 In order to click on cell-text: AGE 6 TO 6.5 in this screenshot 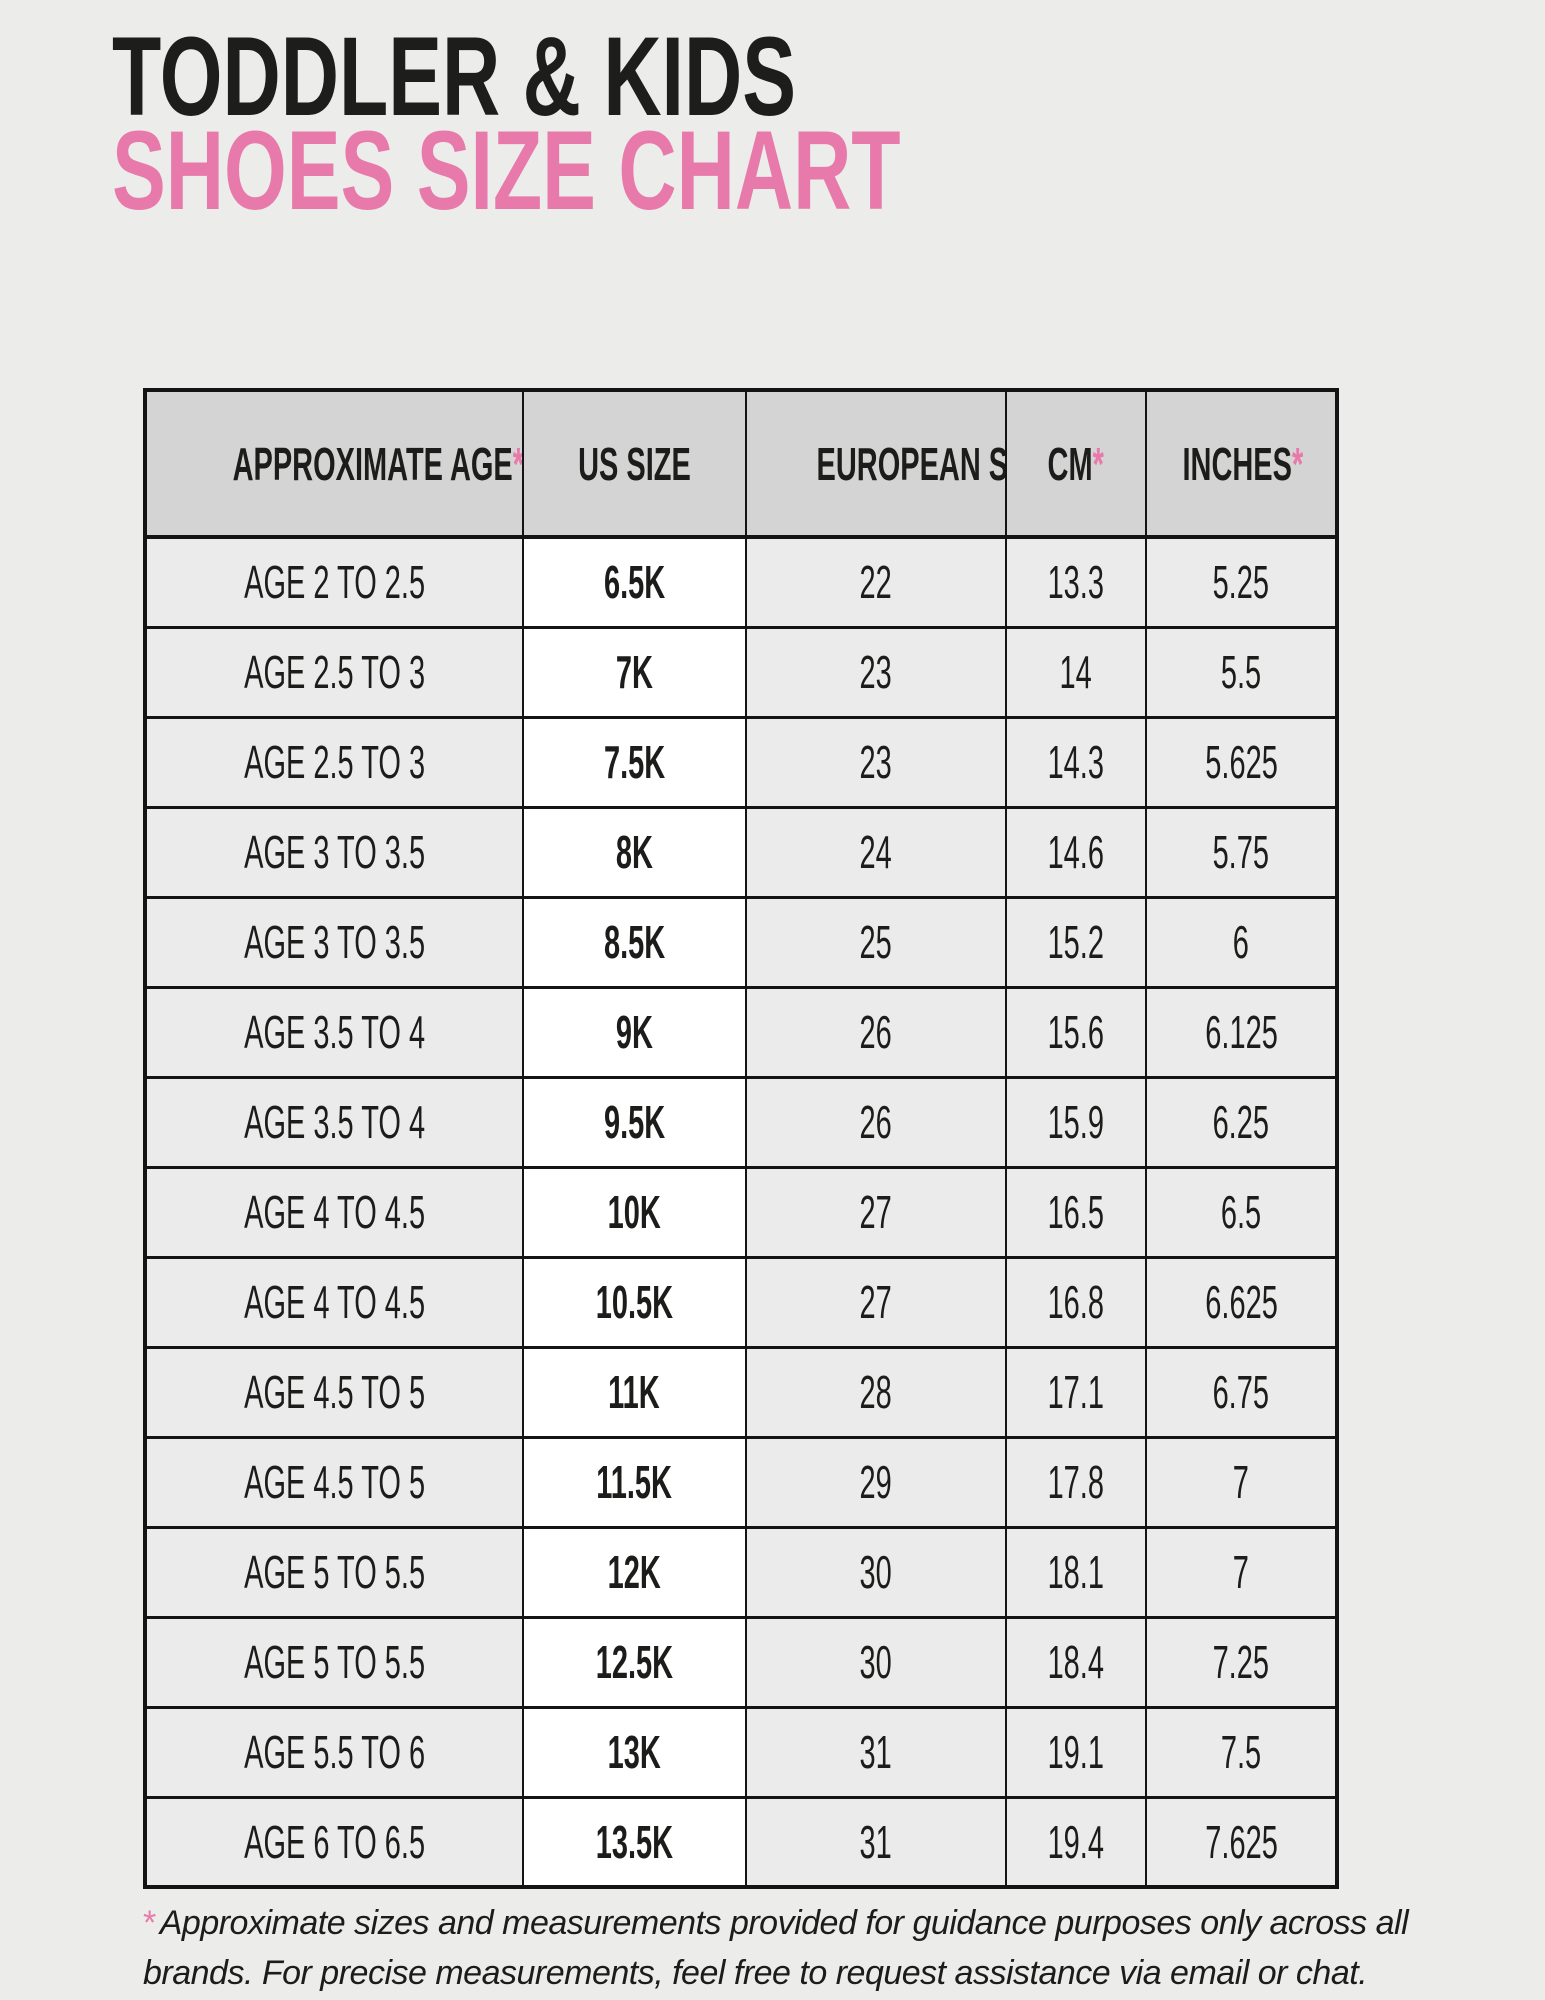, I will do `click(334, 1841)`.